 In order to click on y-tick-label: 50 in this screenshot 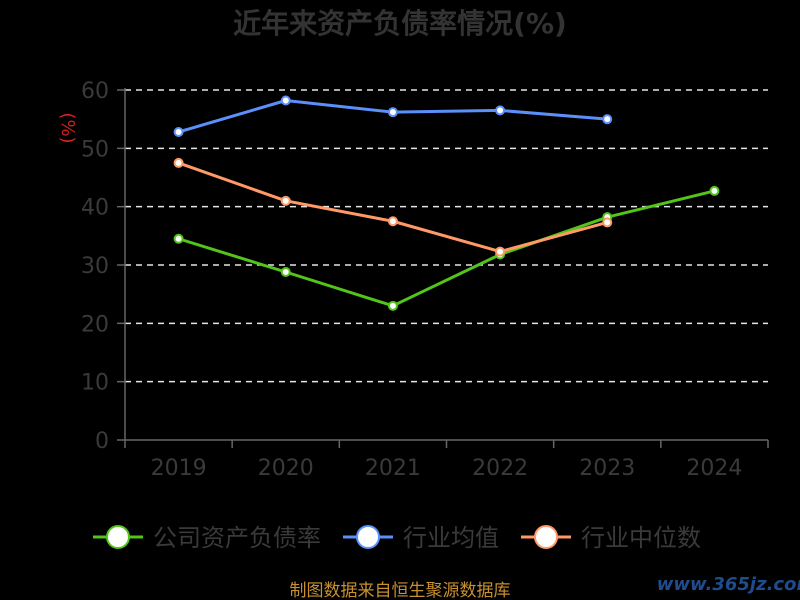, I will do `click(95, 149)`.